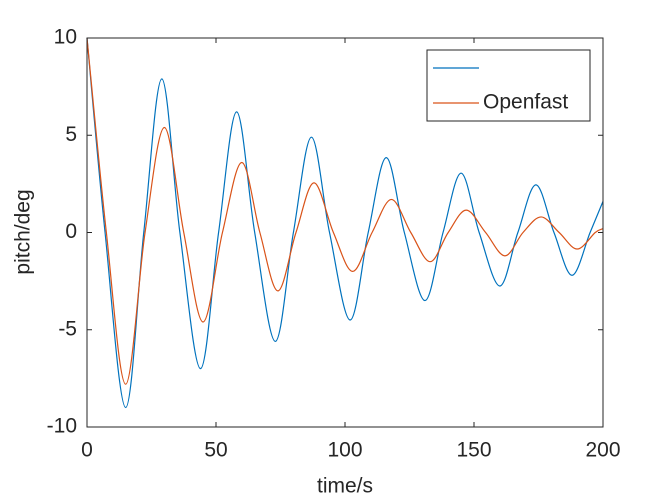 This screenshot has height=500, width=666. Describe the element at coordinates (602, 450) in the screenshot. I see `x-tick-label: 200` at that location.